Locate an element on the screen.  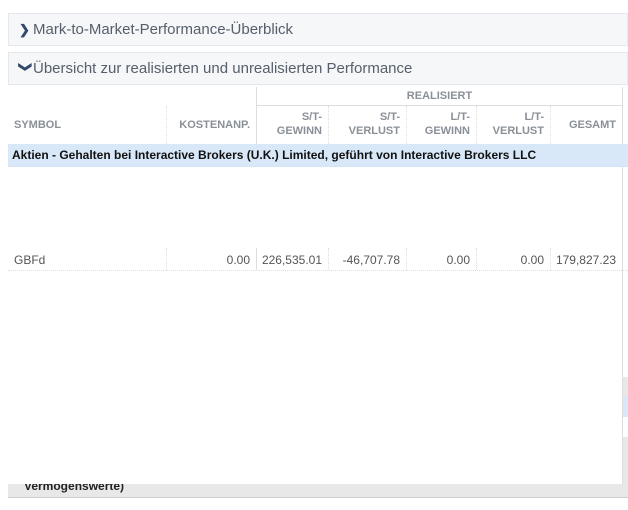
cell-symbol: GBFd is located at coordinates (30, 260).